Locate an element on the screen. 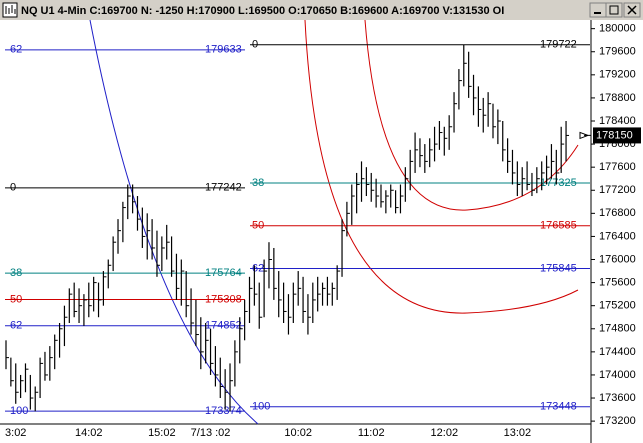  fib-level-value: 175308 is located at coordinates (223, 299).